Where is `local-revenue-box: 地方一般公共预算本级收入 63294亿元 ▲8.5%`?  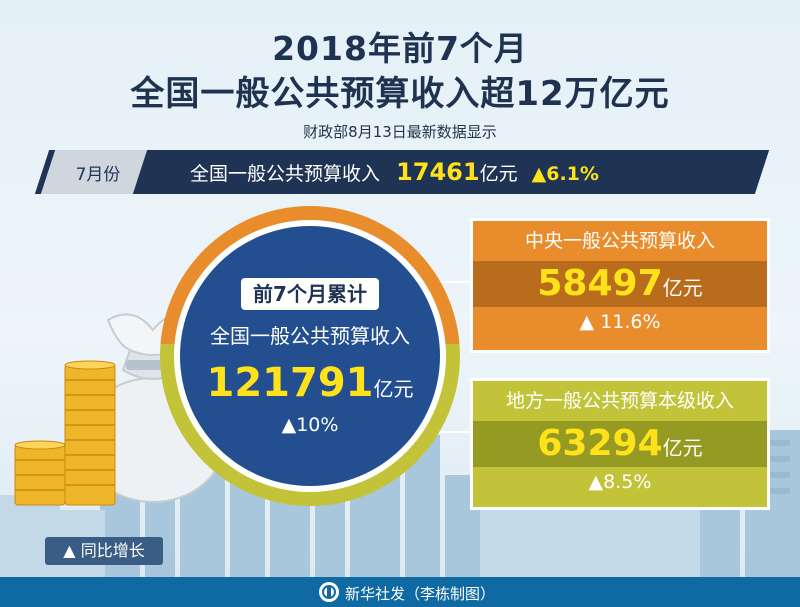
local-revenue-box: 地方一般公共预算本级收入 63294亿元 ▲8.5% is located at coordinates (620, 444).